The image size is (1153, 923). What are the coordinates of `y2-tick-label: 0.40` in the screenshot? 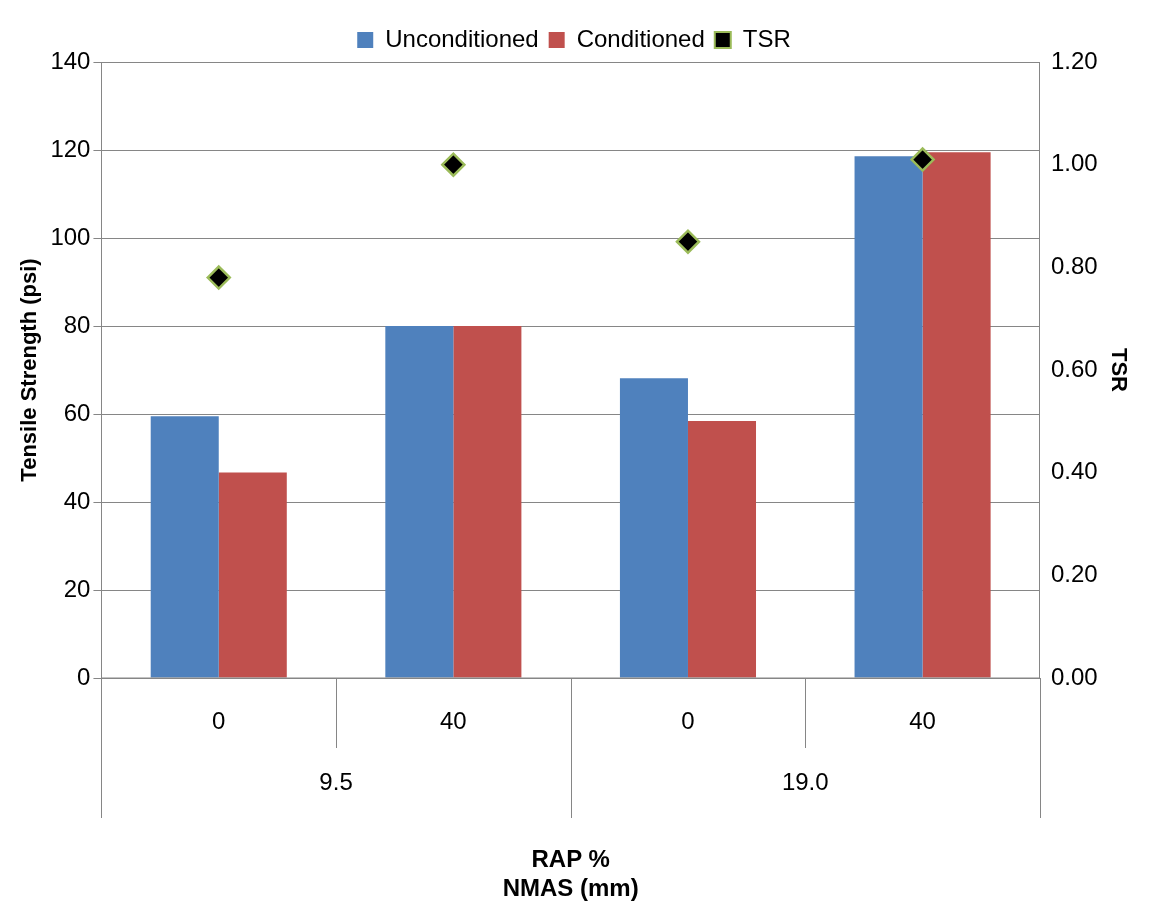 It's located at (1074, 471).